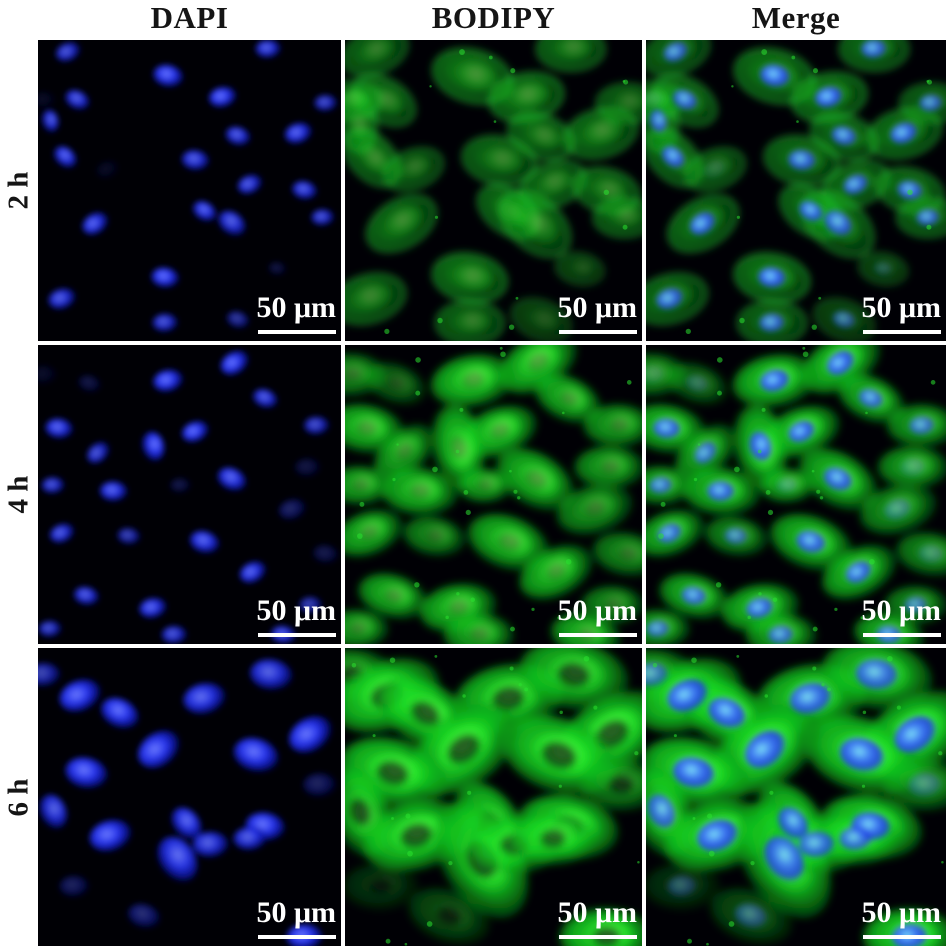 The width and height of the screenshot is (946, 946). I want to click on panel-4h-dapi: 50 μm, so click(189, 494).